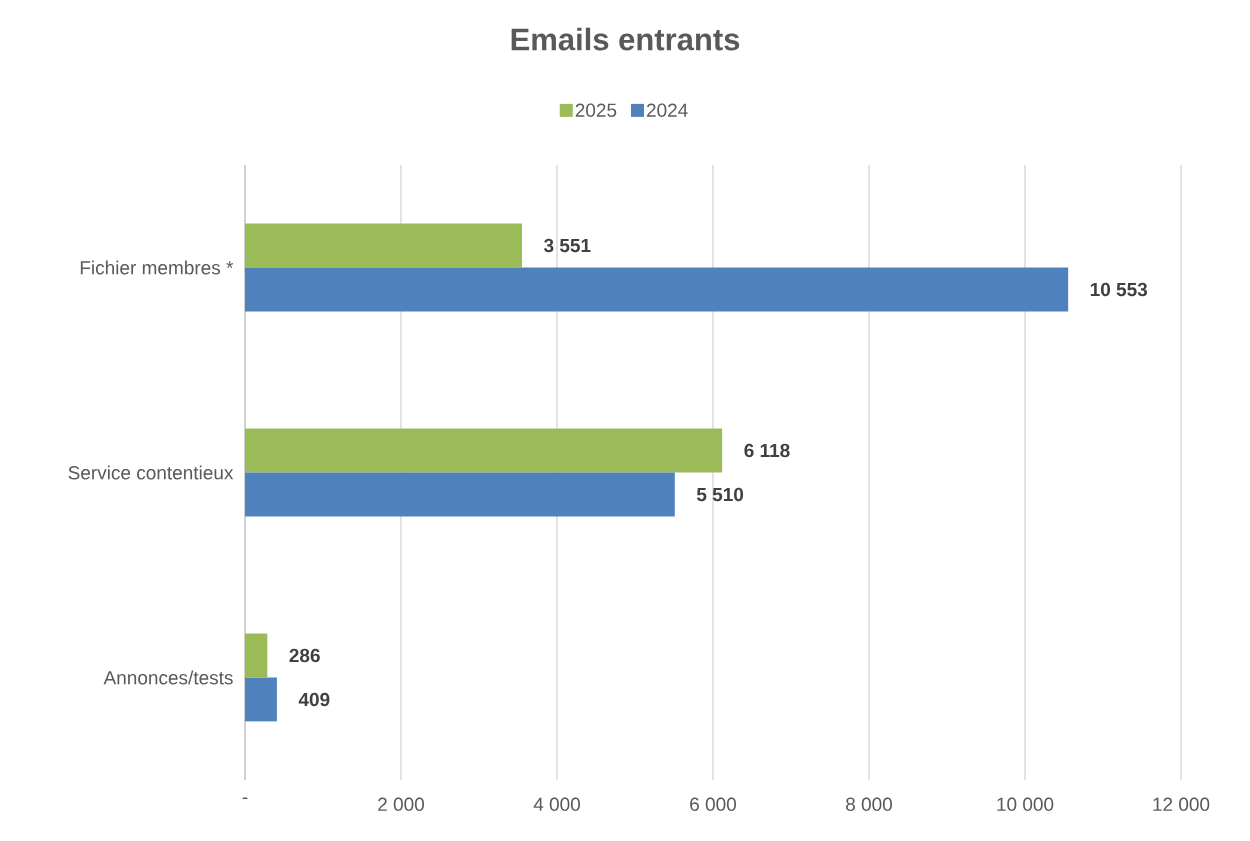 This screenshot has height=841, width=1250. What do you see at coordinates (596, 110) in the screenshot?
I see `legend-label: 2025` at bounding box center [596, 110].